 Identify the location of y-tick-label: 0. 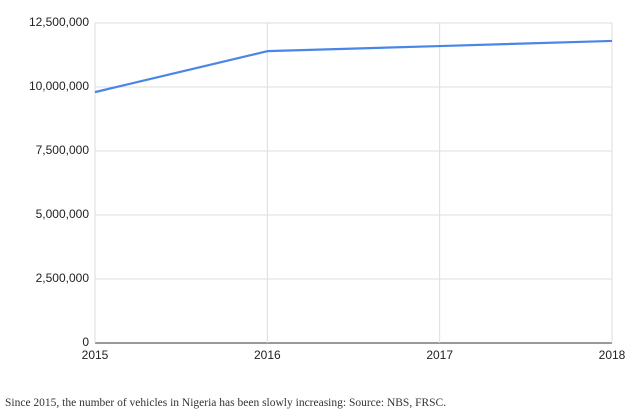
(85, 342).